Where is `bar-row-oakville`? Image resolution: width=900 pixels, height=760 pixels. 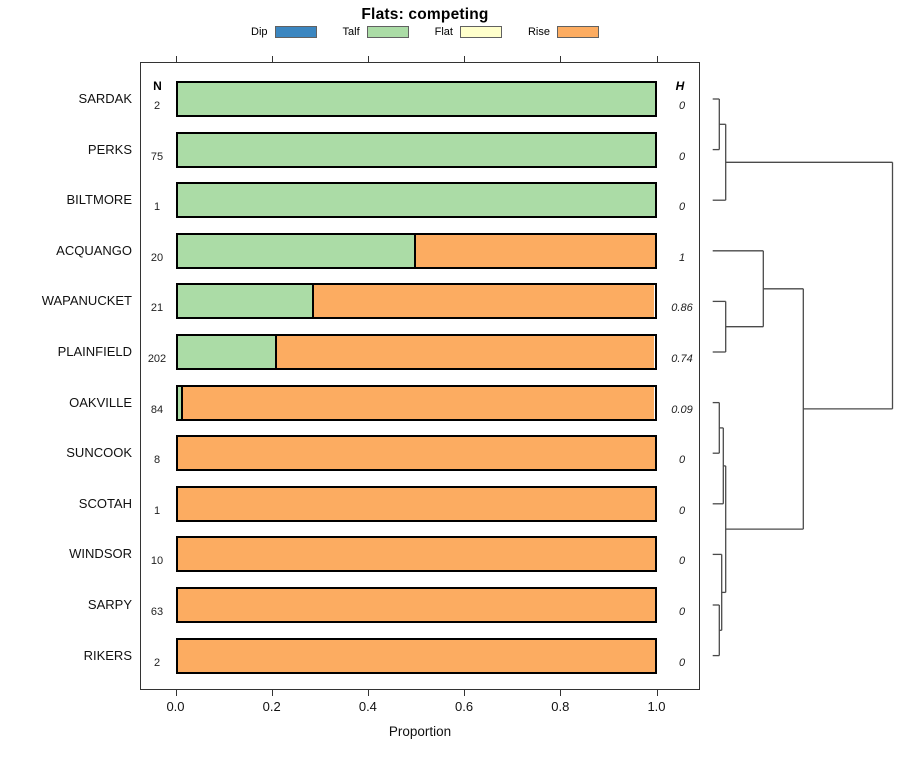
bar-row-oakville is located at coordinates (416, 402).